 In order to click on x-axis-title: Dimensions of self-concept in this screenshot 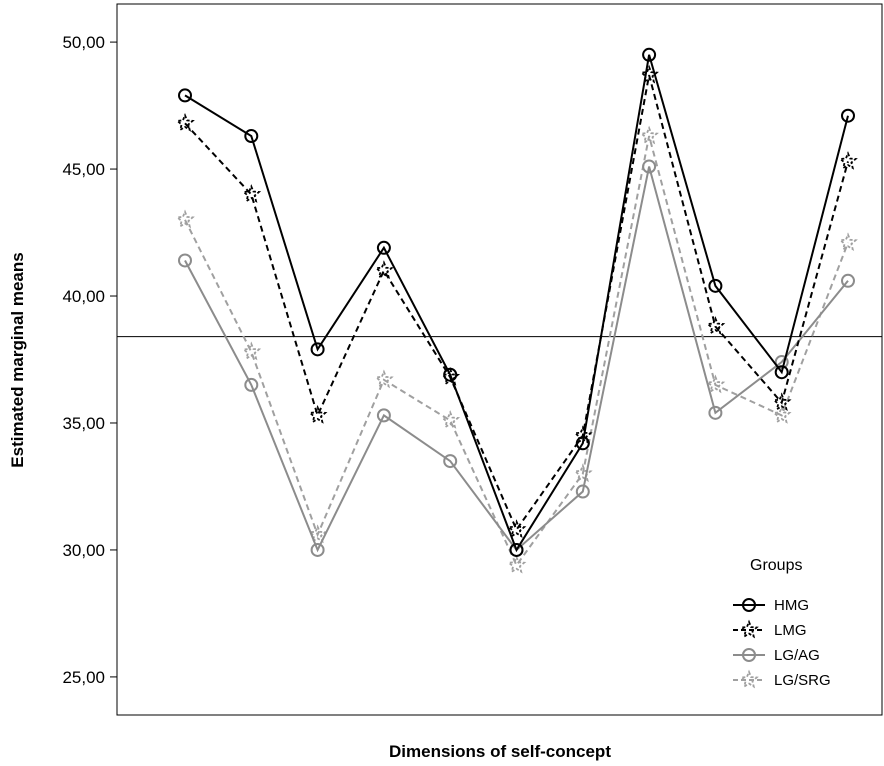, I will do `click(500, 751)`.